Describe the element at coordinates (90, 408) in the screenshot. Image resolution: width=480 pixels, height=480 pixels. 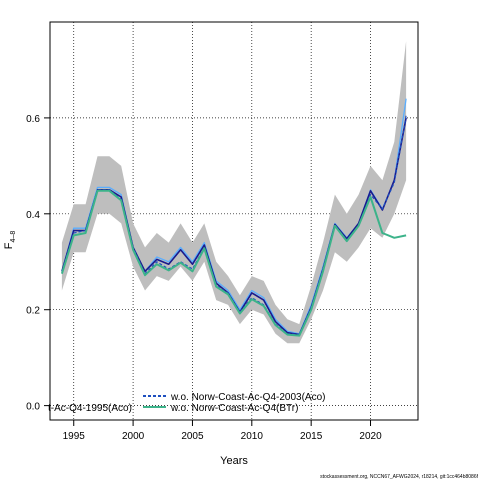
I see `legend-truncated-label: t-Ac-Q4-1995(Aco)` at that location.